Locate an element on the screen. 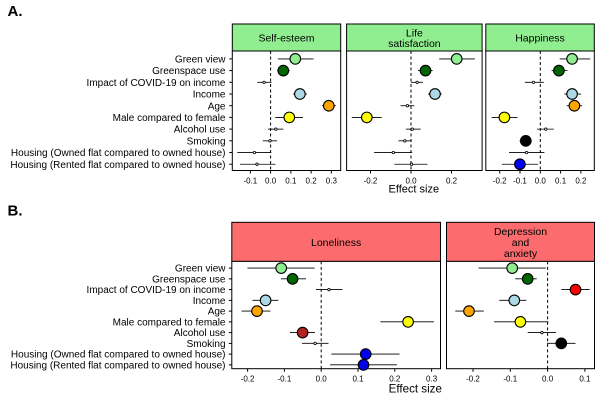 The width and height of the screenshot is (600, 400). svg-text: Loneliness is located at coordinates (336, 243).